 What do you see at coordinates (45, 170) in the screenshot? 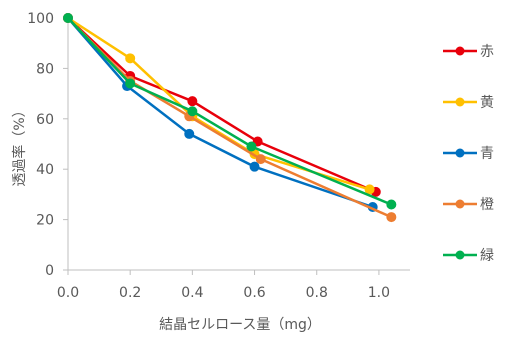
I see `y-tick-label: 40` at bounding box center [45, 170].